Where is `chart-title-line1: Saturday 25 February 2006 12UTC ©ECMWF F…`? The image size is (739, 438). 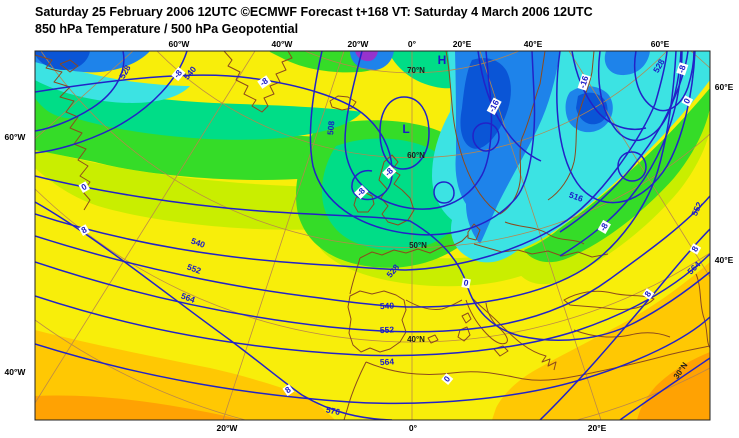
chart-title-line1: Saturday 25 February 2006 12UTC ©ECMWF F… is located at coordinates (314, 12).